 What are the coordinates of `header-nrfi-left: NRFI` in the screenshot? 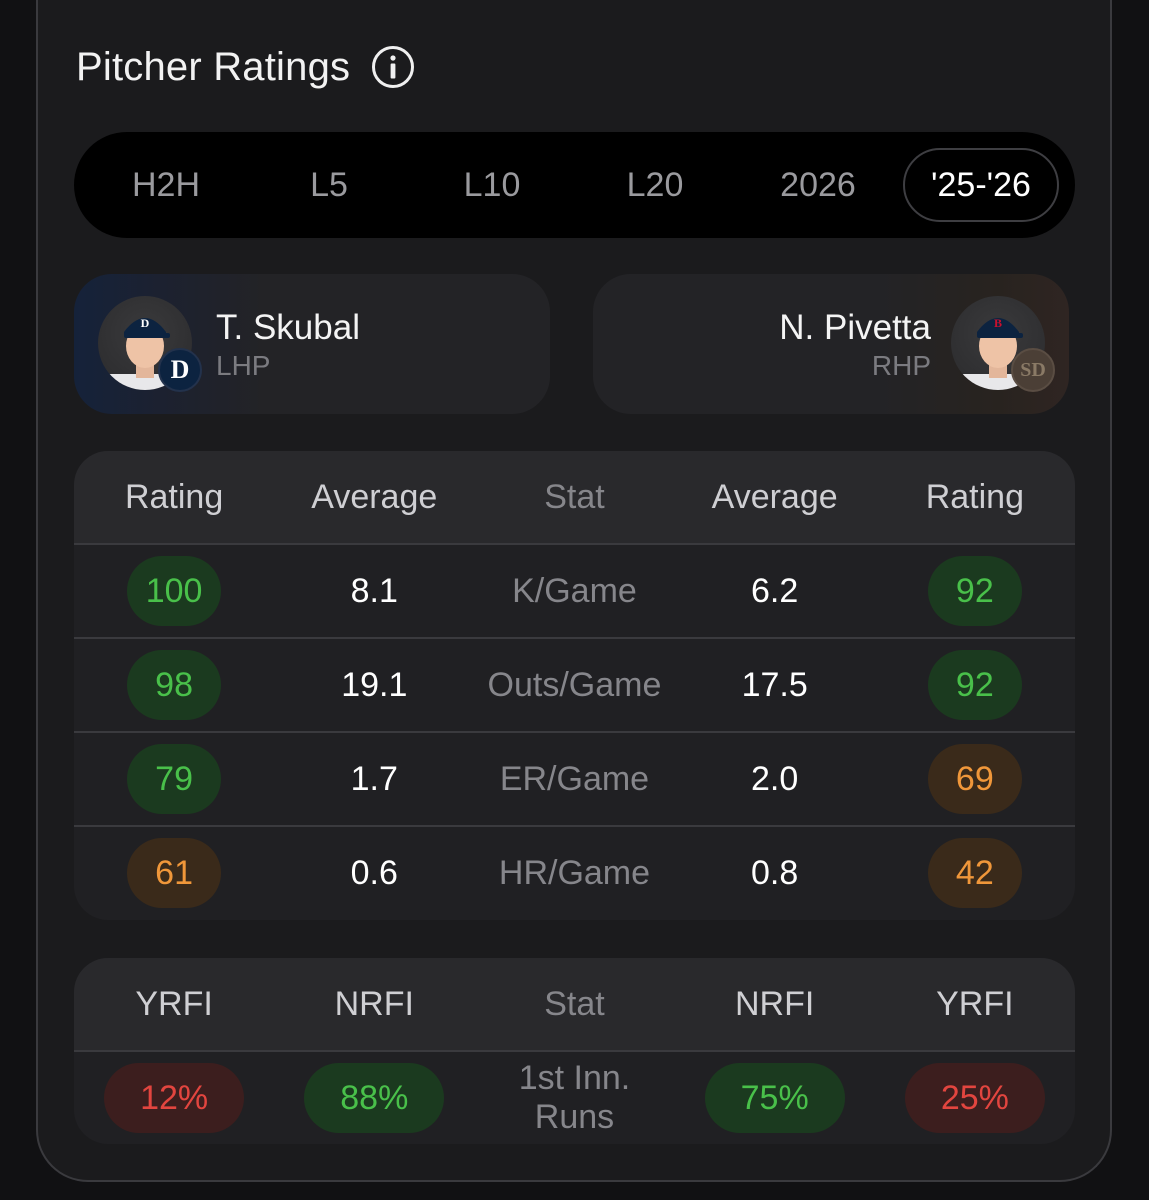 It's located at (374, 1003).